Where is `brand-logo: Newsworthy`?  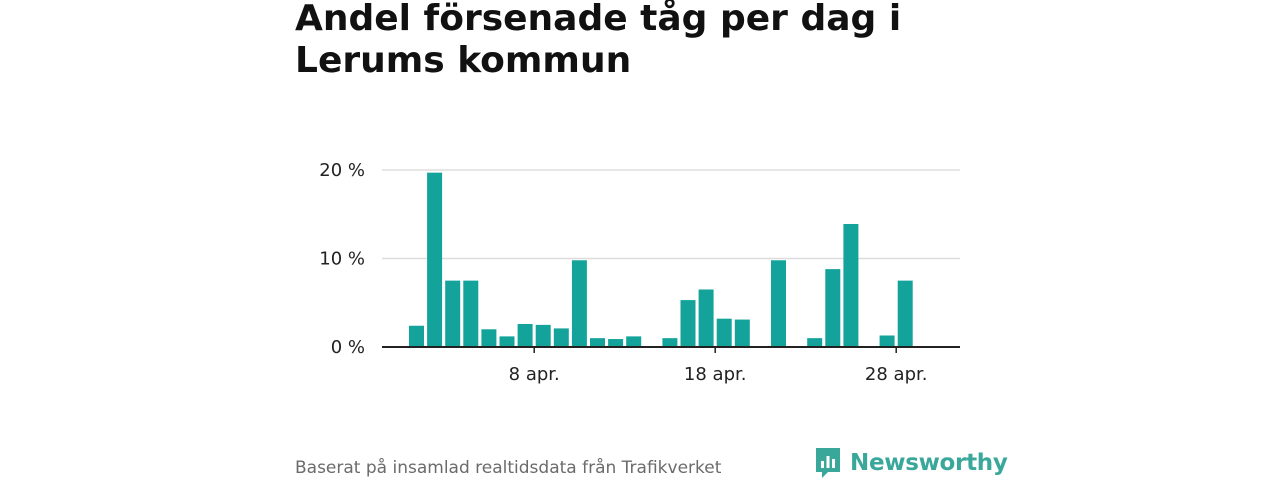
brand-logo: Newsworthy is located at coordinates (911, 463).